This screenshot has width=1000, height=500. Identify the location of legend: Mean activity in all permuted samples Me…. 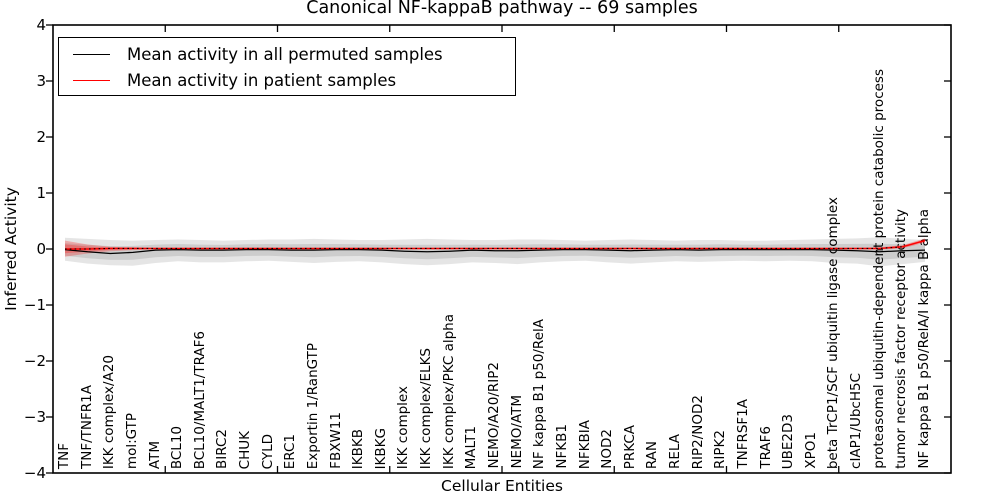
(287, 66).